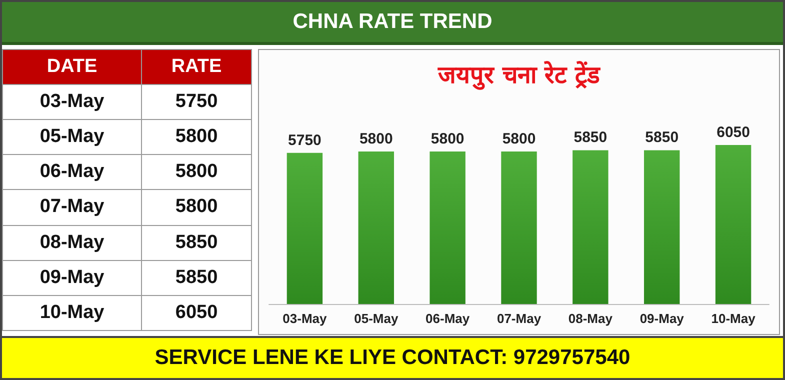 This screenshot has width=785, height=380. Describe the element at coordinates (448, 318) in the screenshot. I see `x-tick-label: 06-May` at that location.